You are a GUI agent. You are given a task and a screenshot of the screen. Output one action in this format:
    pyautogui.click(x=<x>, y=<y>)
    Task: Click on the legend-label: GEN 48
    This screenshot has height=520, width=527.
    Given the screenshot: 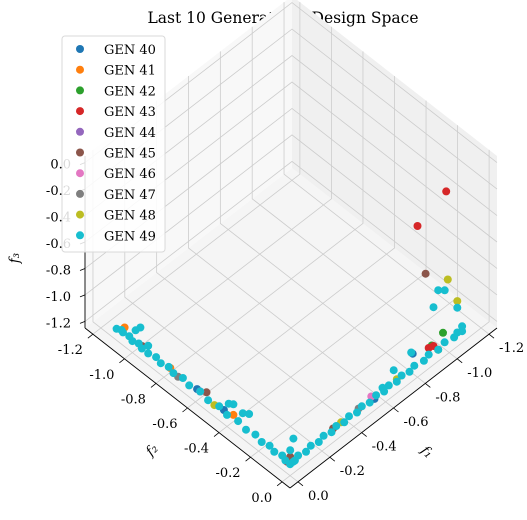 What is the action you would take?
    pyautogui.click(x=130, y=216)
    